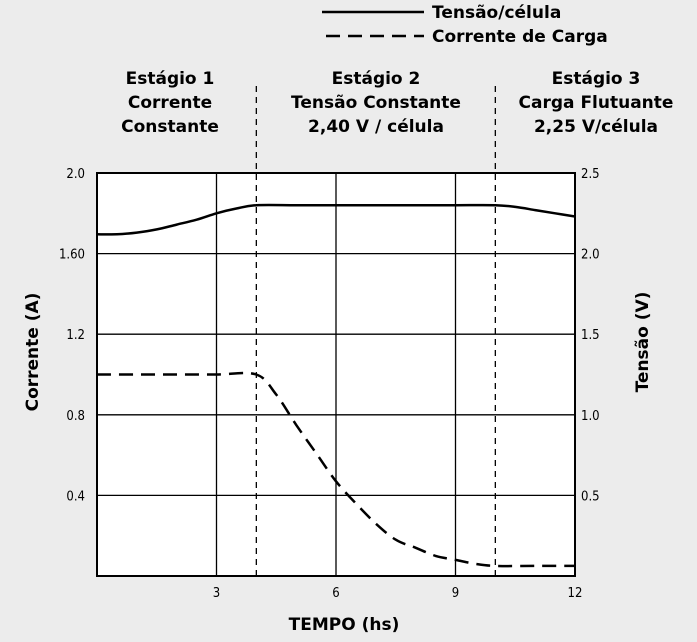  What do you see at coordinates (376, 79) in the screenshot?
I see `stage-2-line-1: Estágio 2` at bounding box center [376, 79].